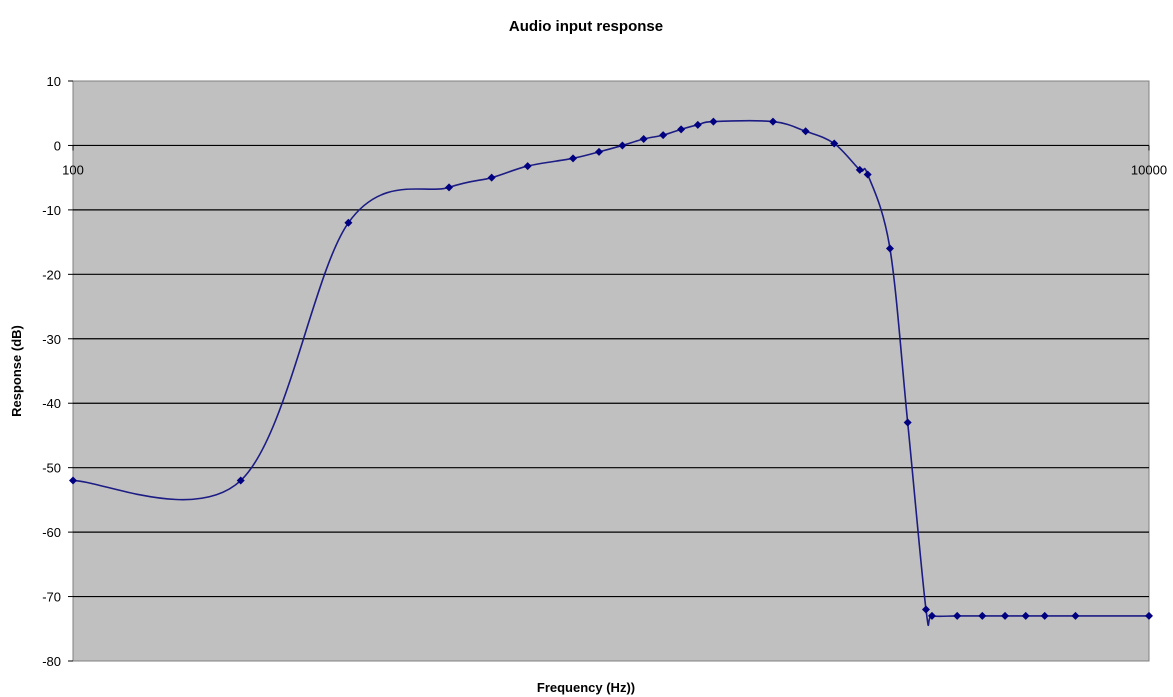 This screenshot has height=697, width=1173. What do you see at coordinates (51, 597) in the screenshot?
I see `y-tick-label: -70` at bounding box center [51, 597].